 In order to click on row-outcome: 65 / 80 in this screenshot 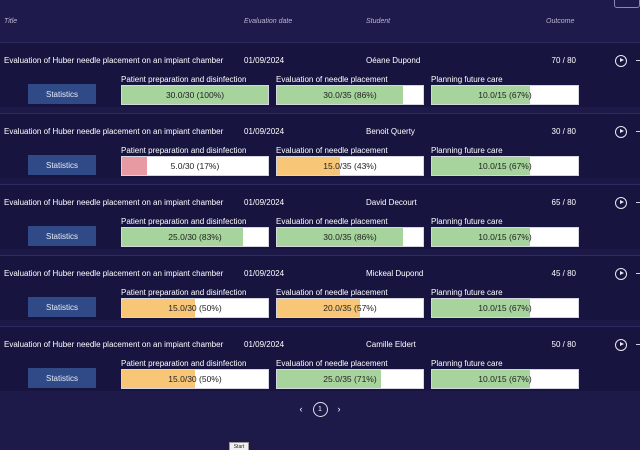, I will do `click(563, 202)`.